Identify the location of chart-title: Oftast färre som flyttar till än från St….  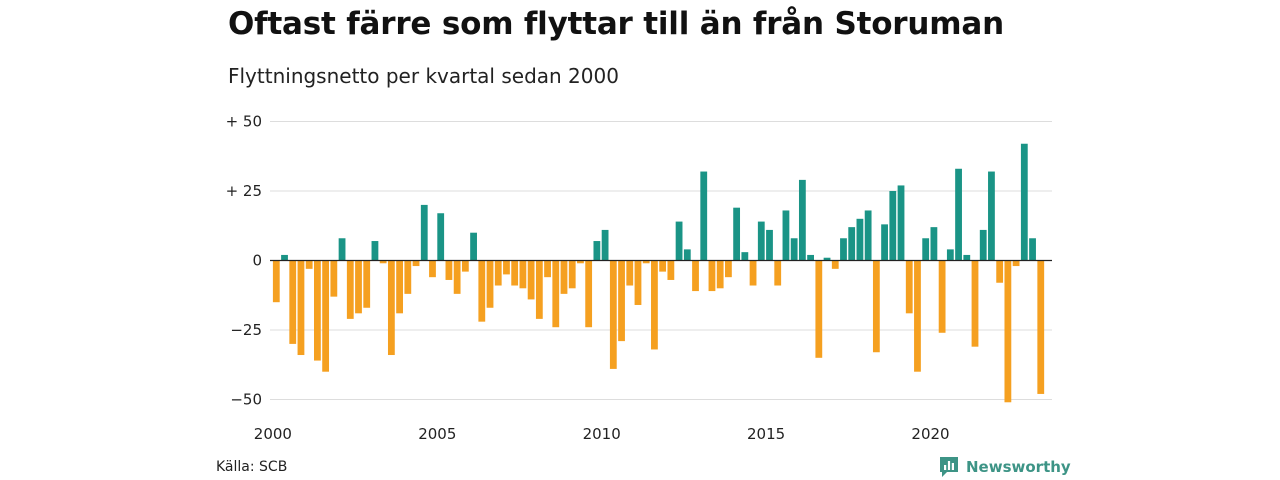
(616, 24).